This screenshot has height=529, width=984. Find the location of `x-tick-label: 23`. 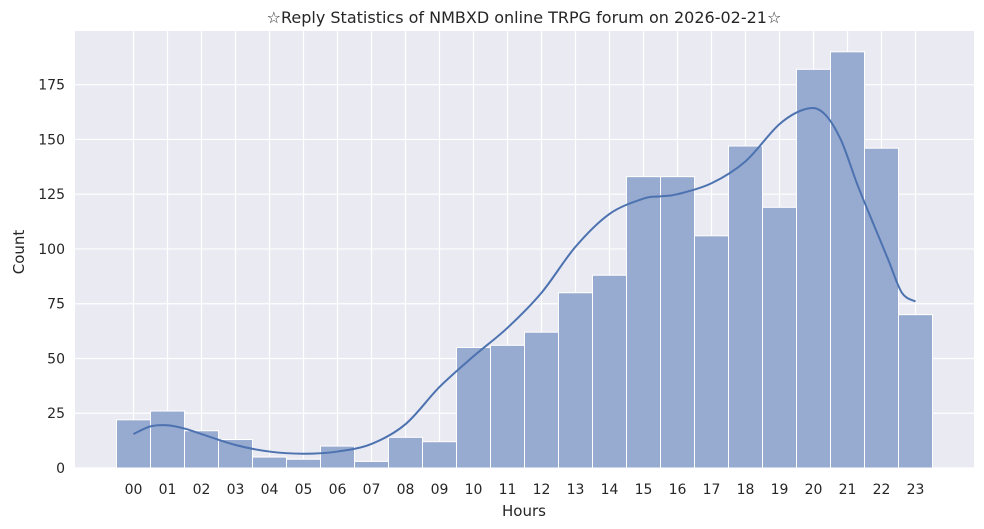

x-tick-label: 23 is located at coordinates (916, 490).